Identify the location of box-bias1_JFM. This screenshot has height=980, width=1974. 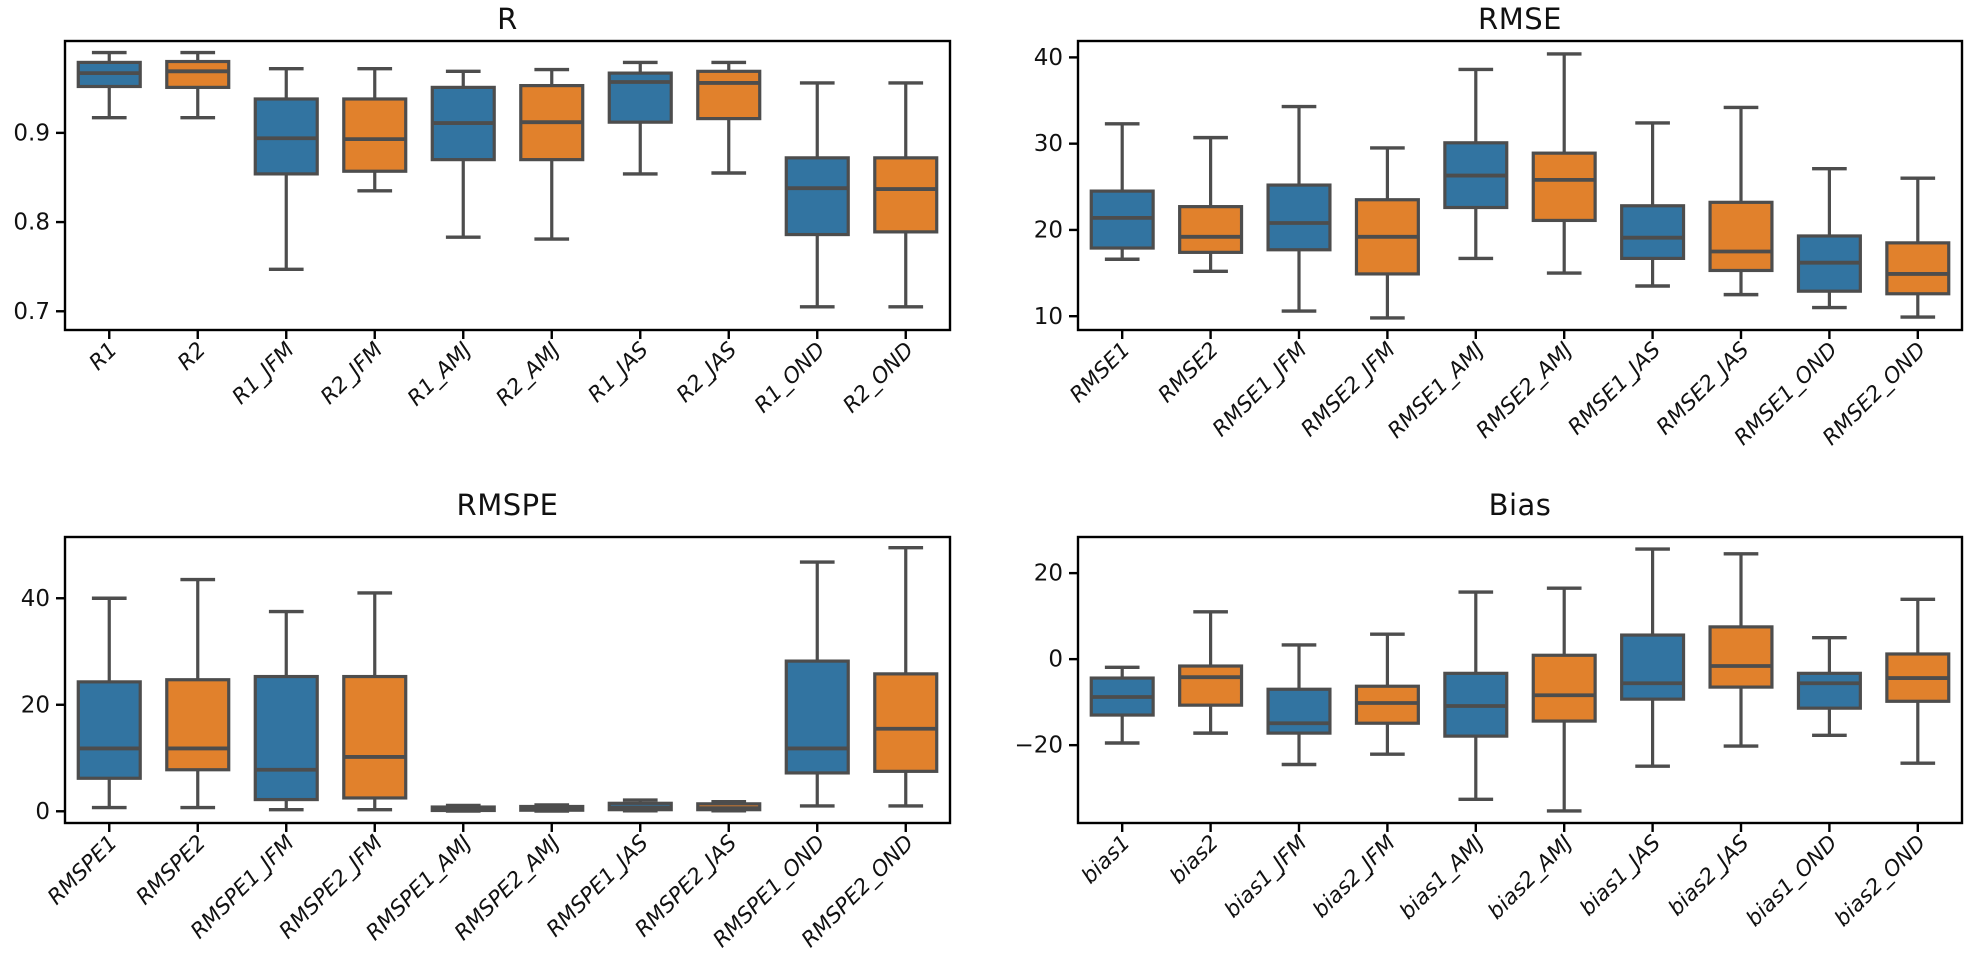
(1299, 705).